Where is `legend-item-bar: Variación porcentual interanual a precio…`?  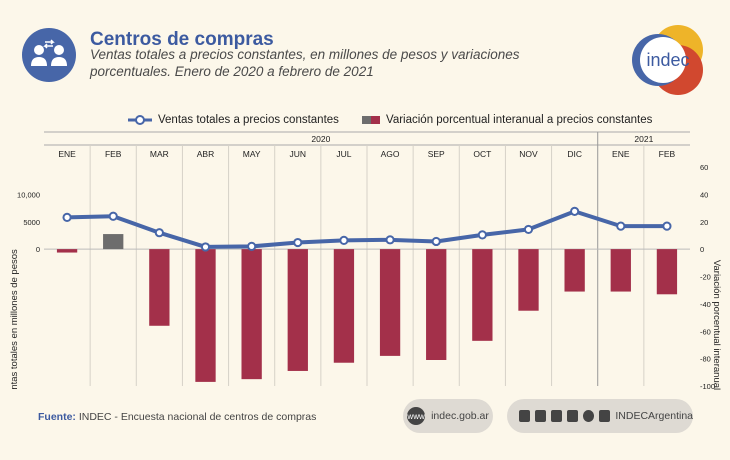
legend-item-bar: Variación porcentual interanual a precio… is located at coordinates (507, 120).